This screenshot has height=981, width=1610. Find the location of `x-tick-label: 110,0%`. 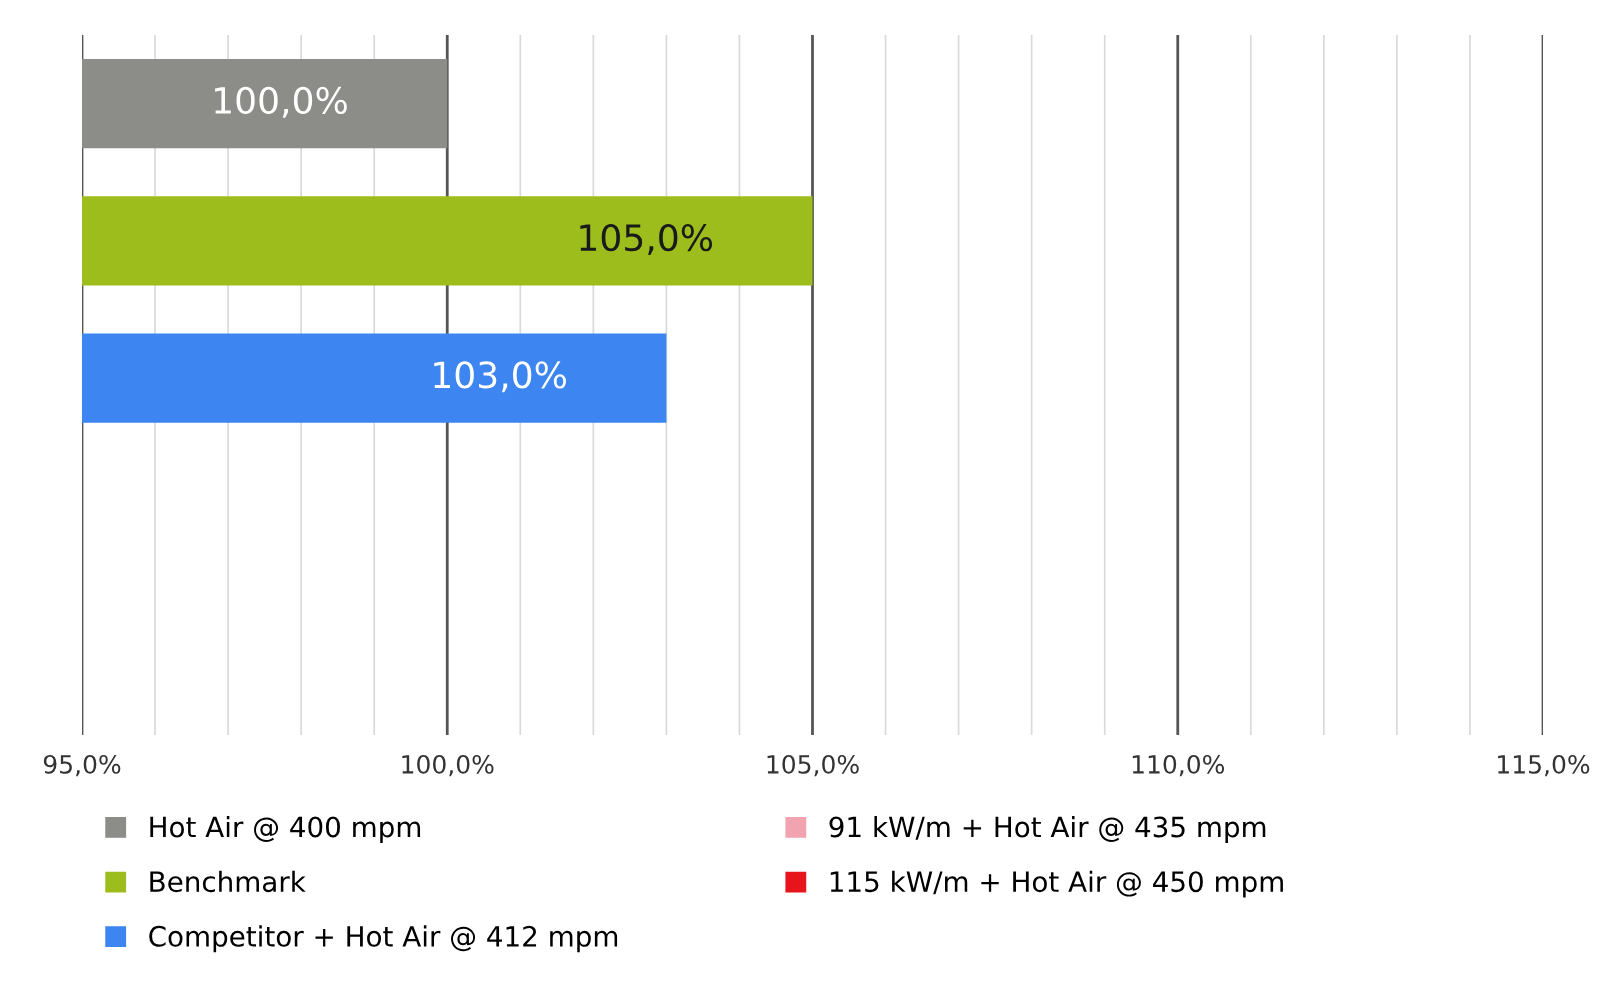

x-tick-label: 110,0% is located at coordinates (1178, 765).